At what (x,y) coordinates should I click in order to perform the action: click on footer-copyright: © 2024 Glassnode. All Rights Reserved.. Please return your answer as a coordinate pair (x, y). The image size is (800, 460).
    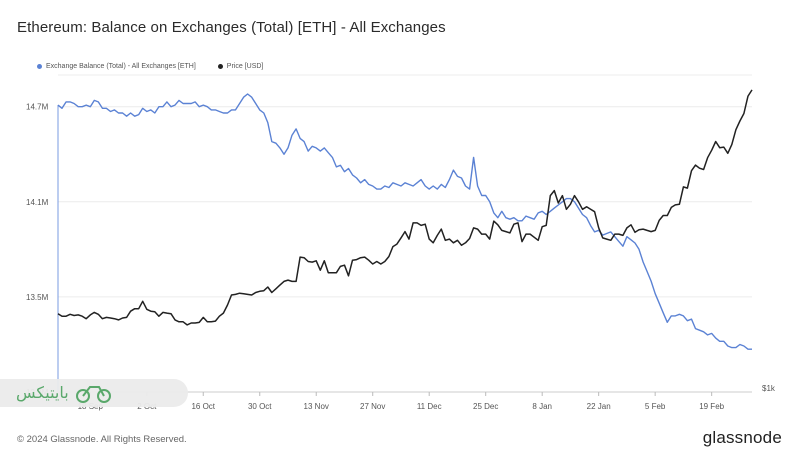
    Looking at the image, I should click on (102, 439).